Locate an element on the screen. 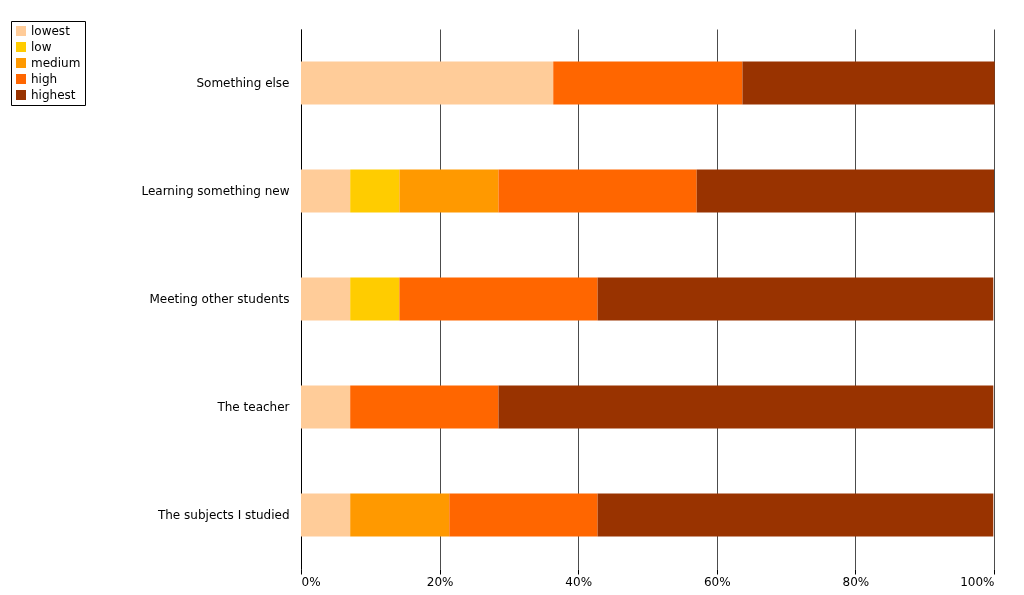 The width and height of the screenshot is (1024, 595). y-tick-label: The teacher is located at coordinates (253, 407).